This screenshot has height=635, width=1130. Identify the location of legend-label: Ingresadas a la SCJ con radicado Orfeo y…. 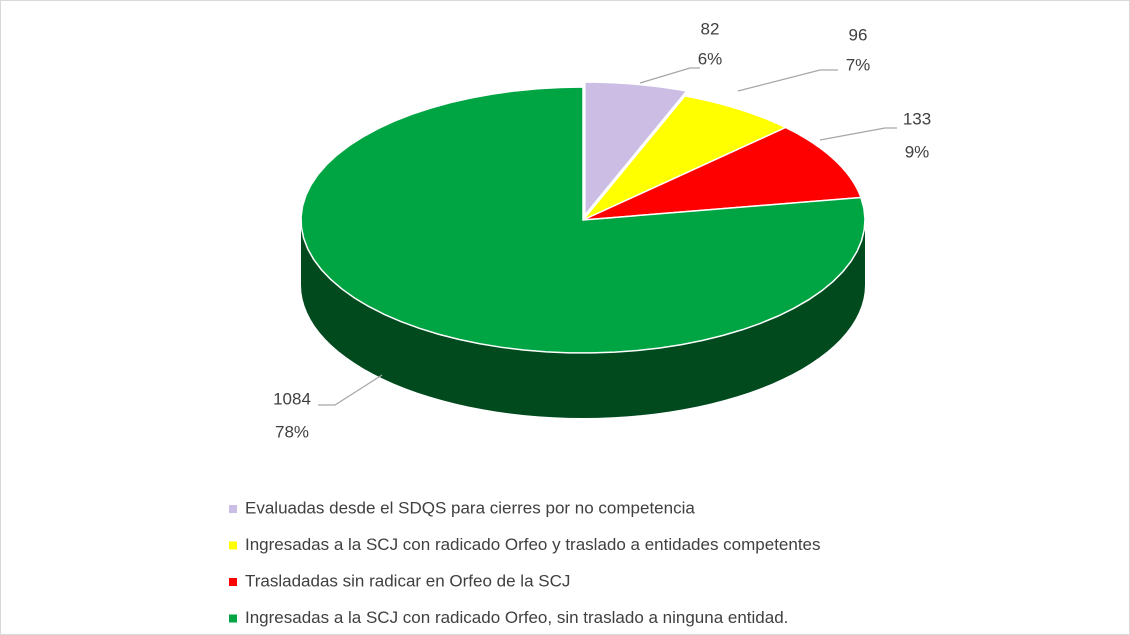
(533, 544).